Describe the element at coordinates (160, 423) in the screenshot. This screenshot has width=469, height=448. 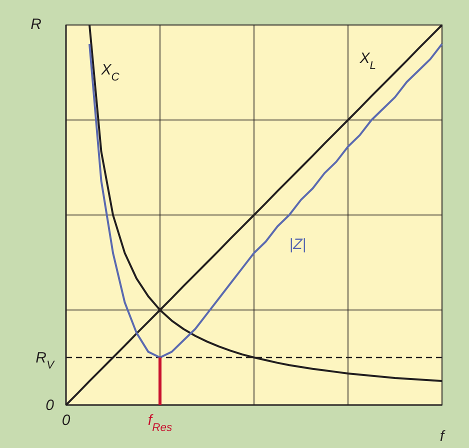
I see `x-tick-label: f$_{Res}$` at that location.